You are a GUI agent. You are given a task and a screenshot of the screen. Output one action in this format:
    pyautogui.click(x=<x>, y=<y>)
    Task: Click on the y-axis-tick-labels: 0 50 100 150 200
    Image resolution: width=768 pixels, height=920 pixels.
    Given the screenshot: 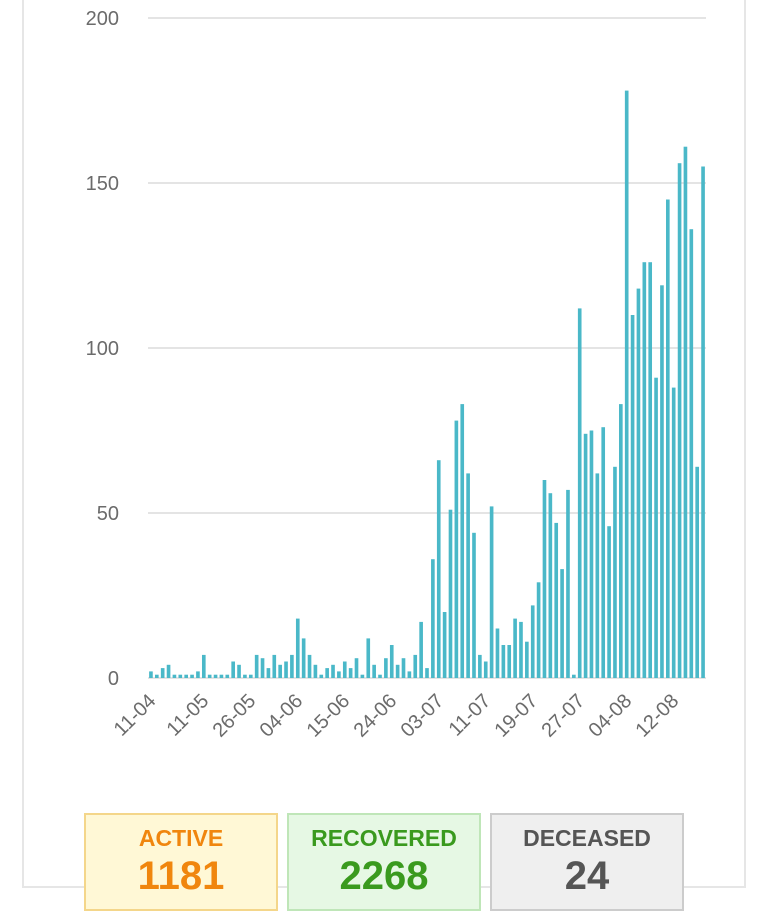 What is the action you would take?
    pyautogui.click(x=102, y=349)
    